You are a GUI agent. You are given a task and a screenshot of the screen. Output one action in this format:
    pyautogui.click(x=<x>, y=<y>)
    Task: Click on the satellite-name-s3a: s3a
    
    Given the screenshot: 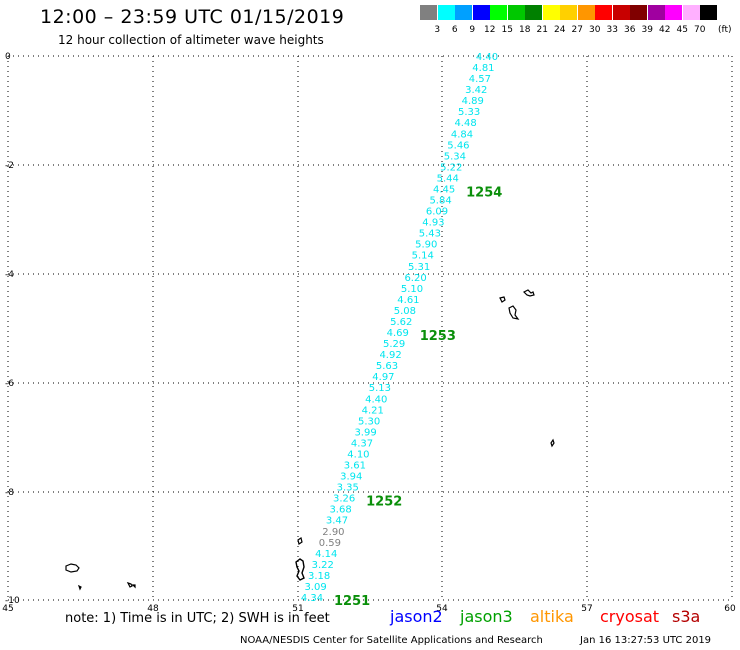 What is the action you would take?
    pyautogui.click(x=686, y=616)
    